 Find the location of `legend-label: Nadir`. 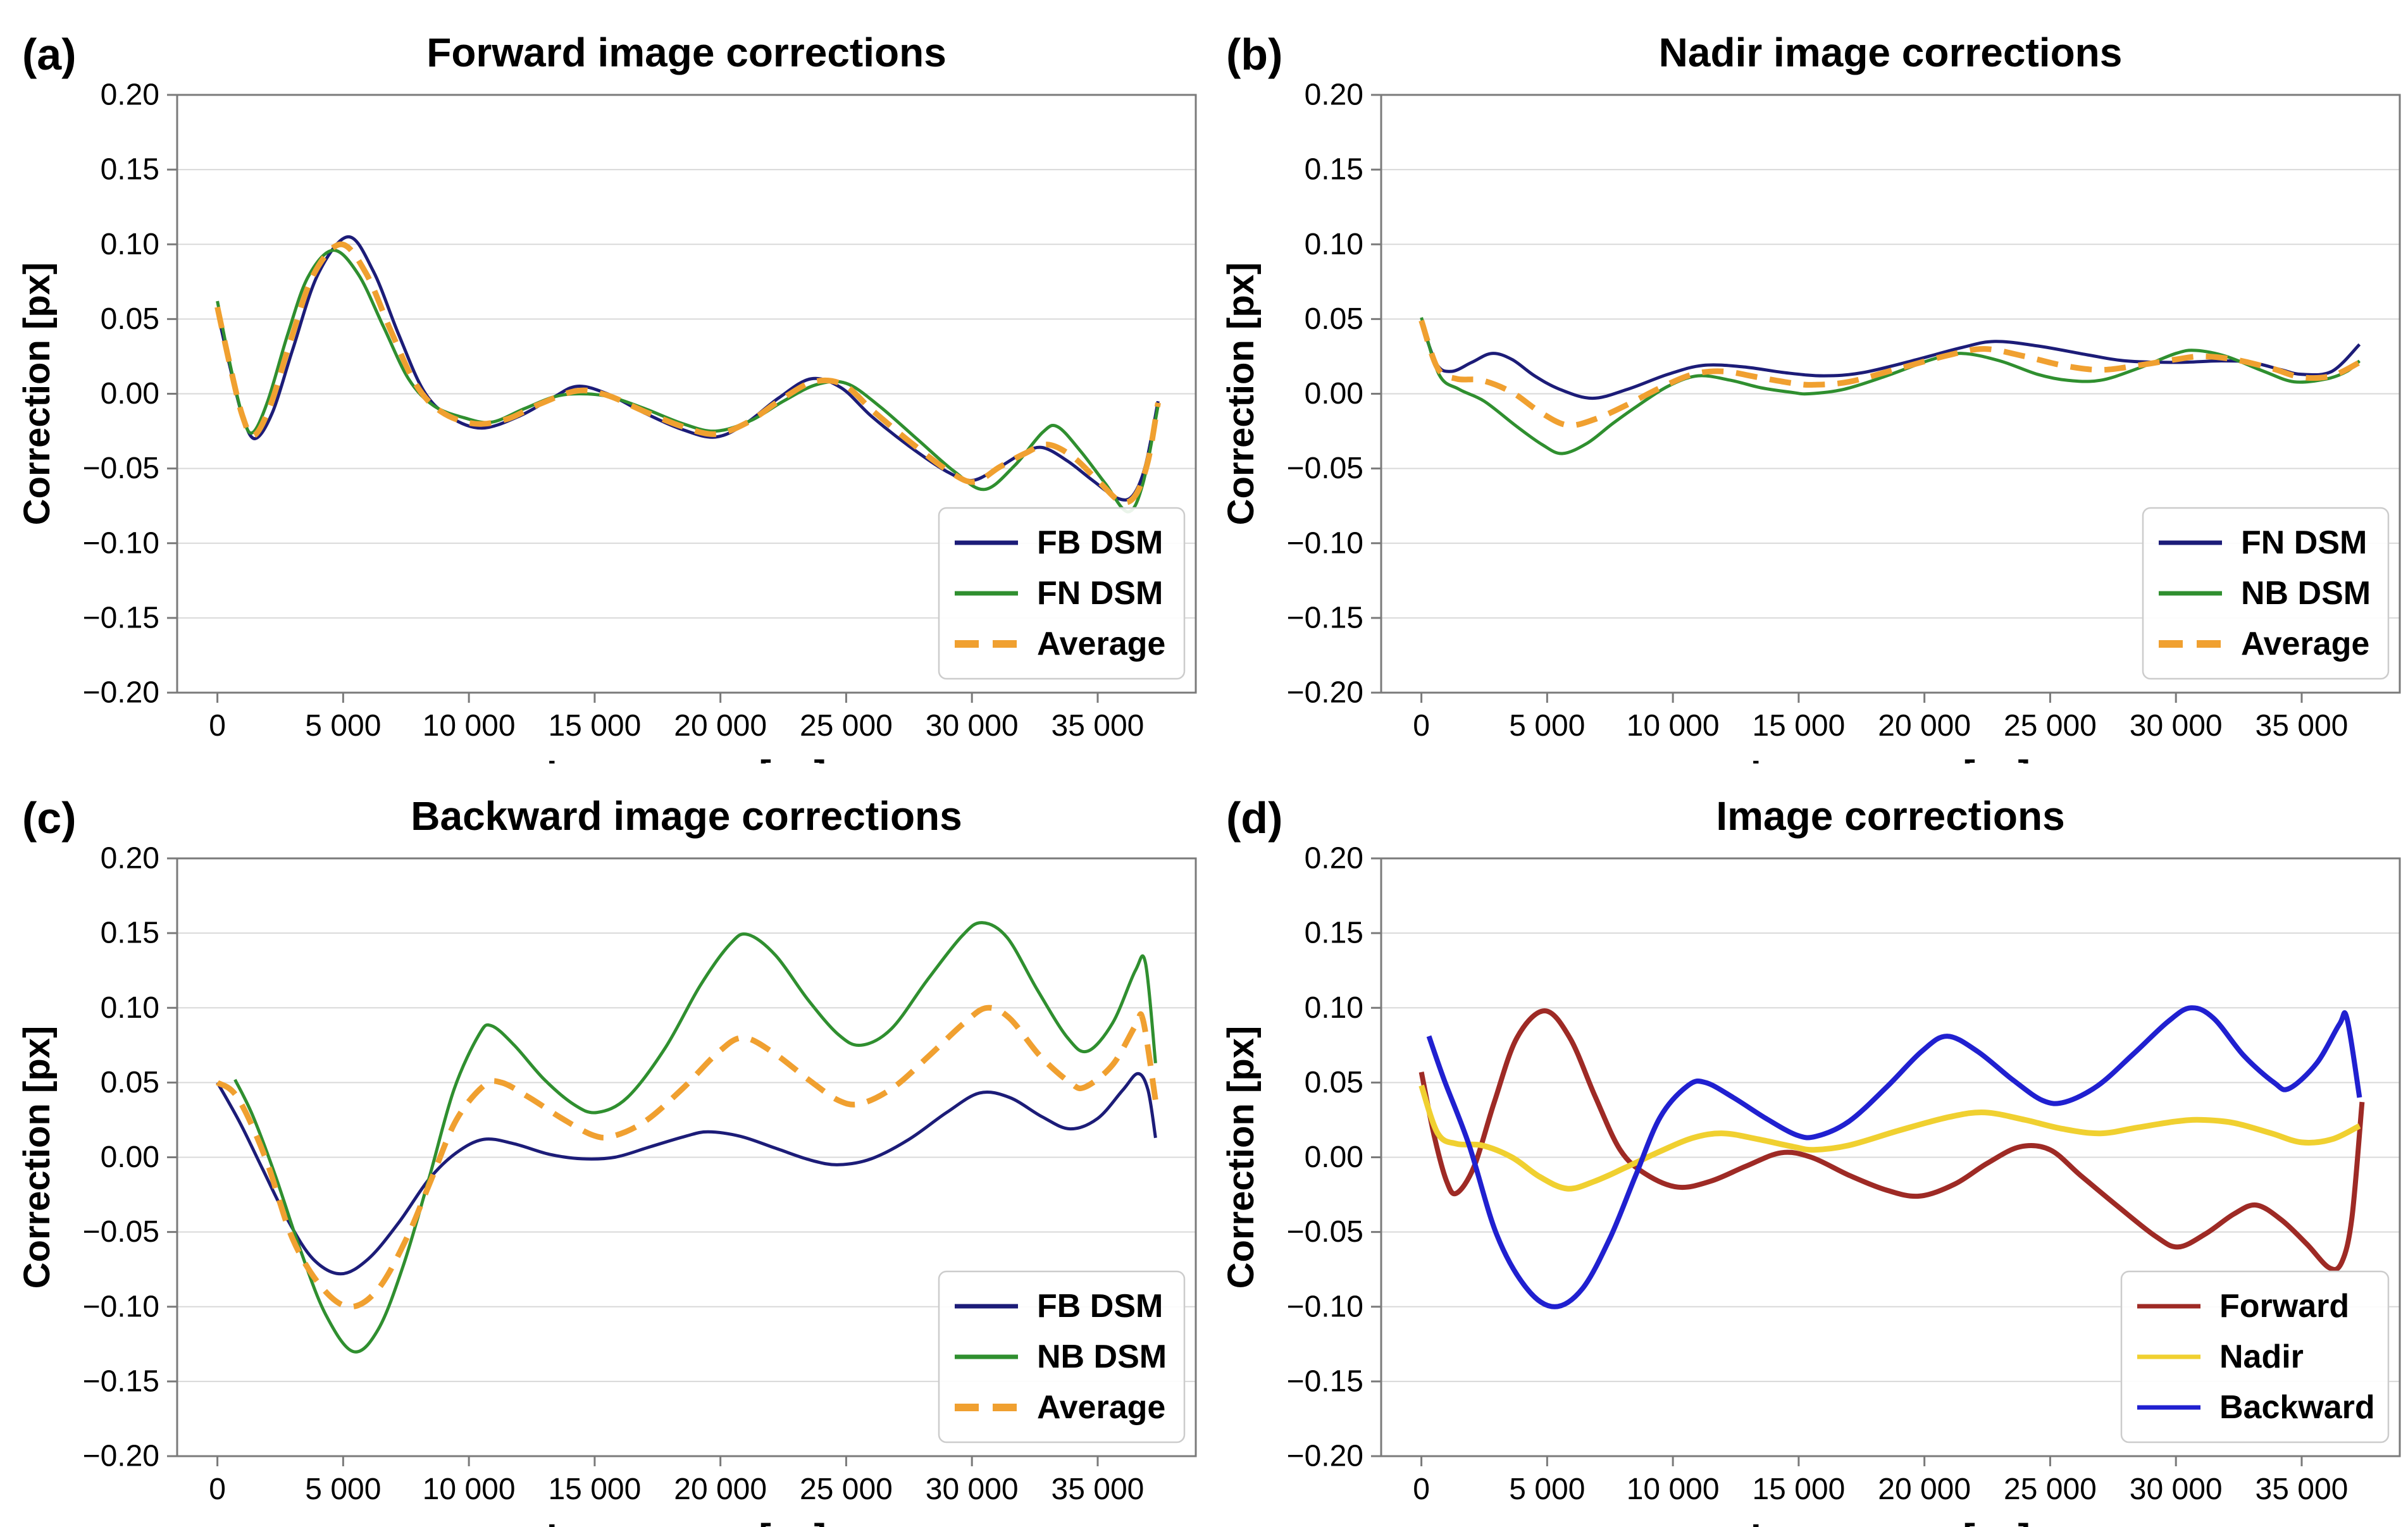

legend-label: Nadir is located at coordinates (2261, 1356).